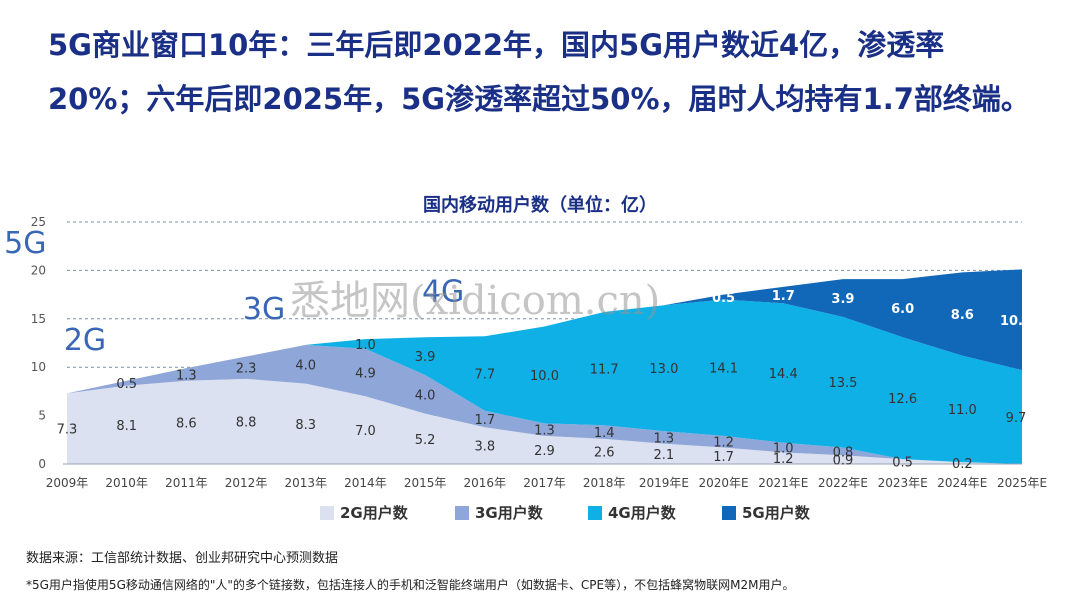 Image resolution: width=1080 pixels, height=608 pixels. Describe the element at coordinates (85, 340) in the screenshot. I see `generation-annotation: 2G` at that location.